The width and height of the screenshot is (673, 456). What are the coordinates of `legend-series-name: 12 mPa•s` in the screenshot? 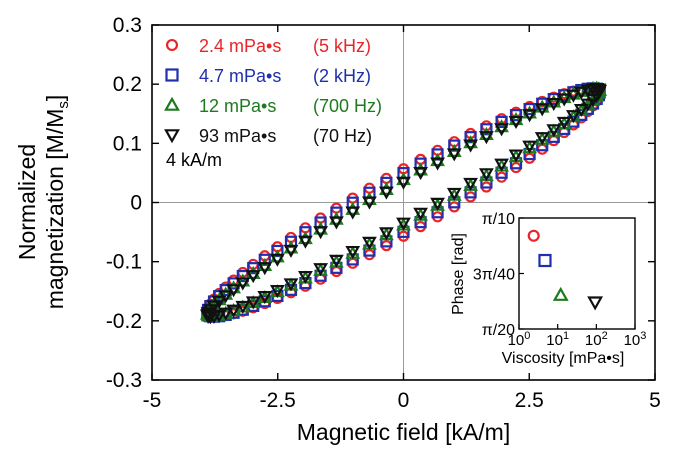 It's located at (237, 106).